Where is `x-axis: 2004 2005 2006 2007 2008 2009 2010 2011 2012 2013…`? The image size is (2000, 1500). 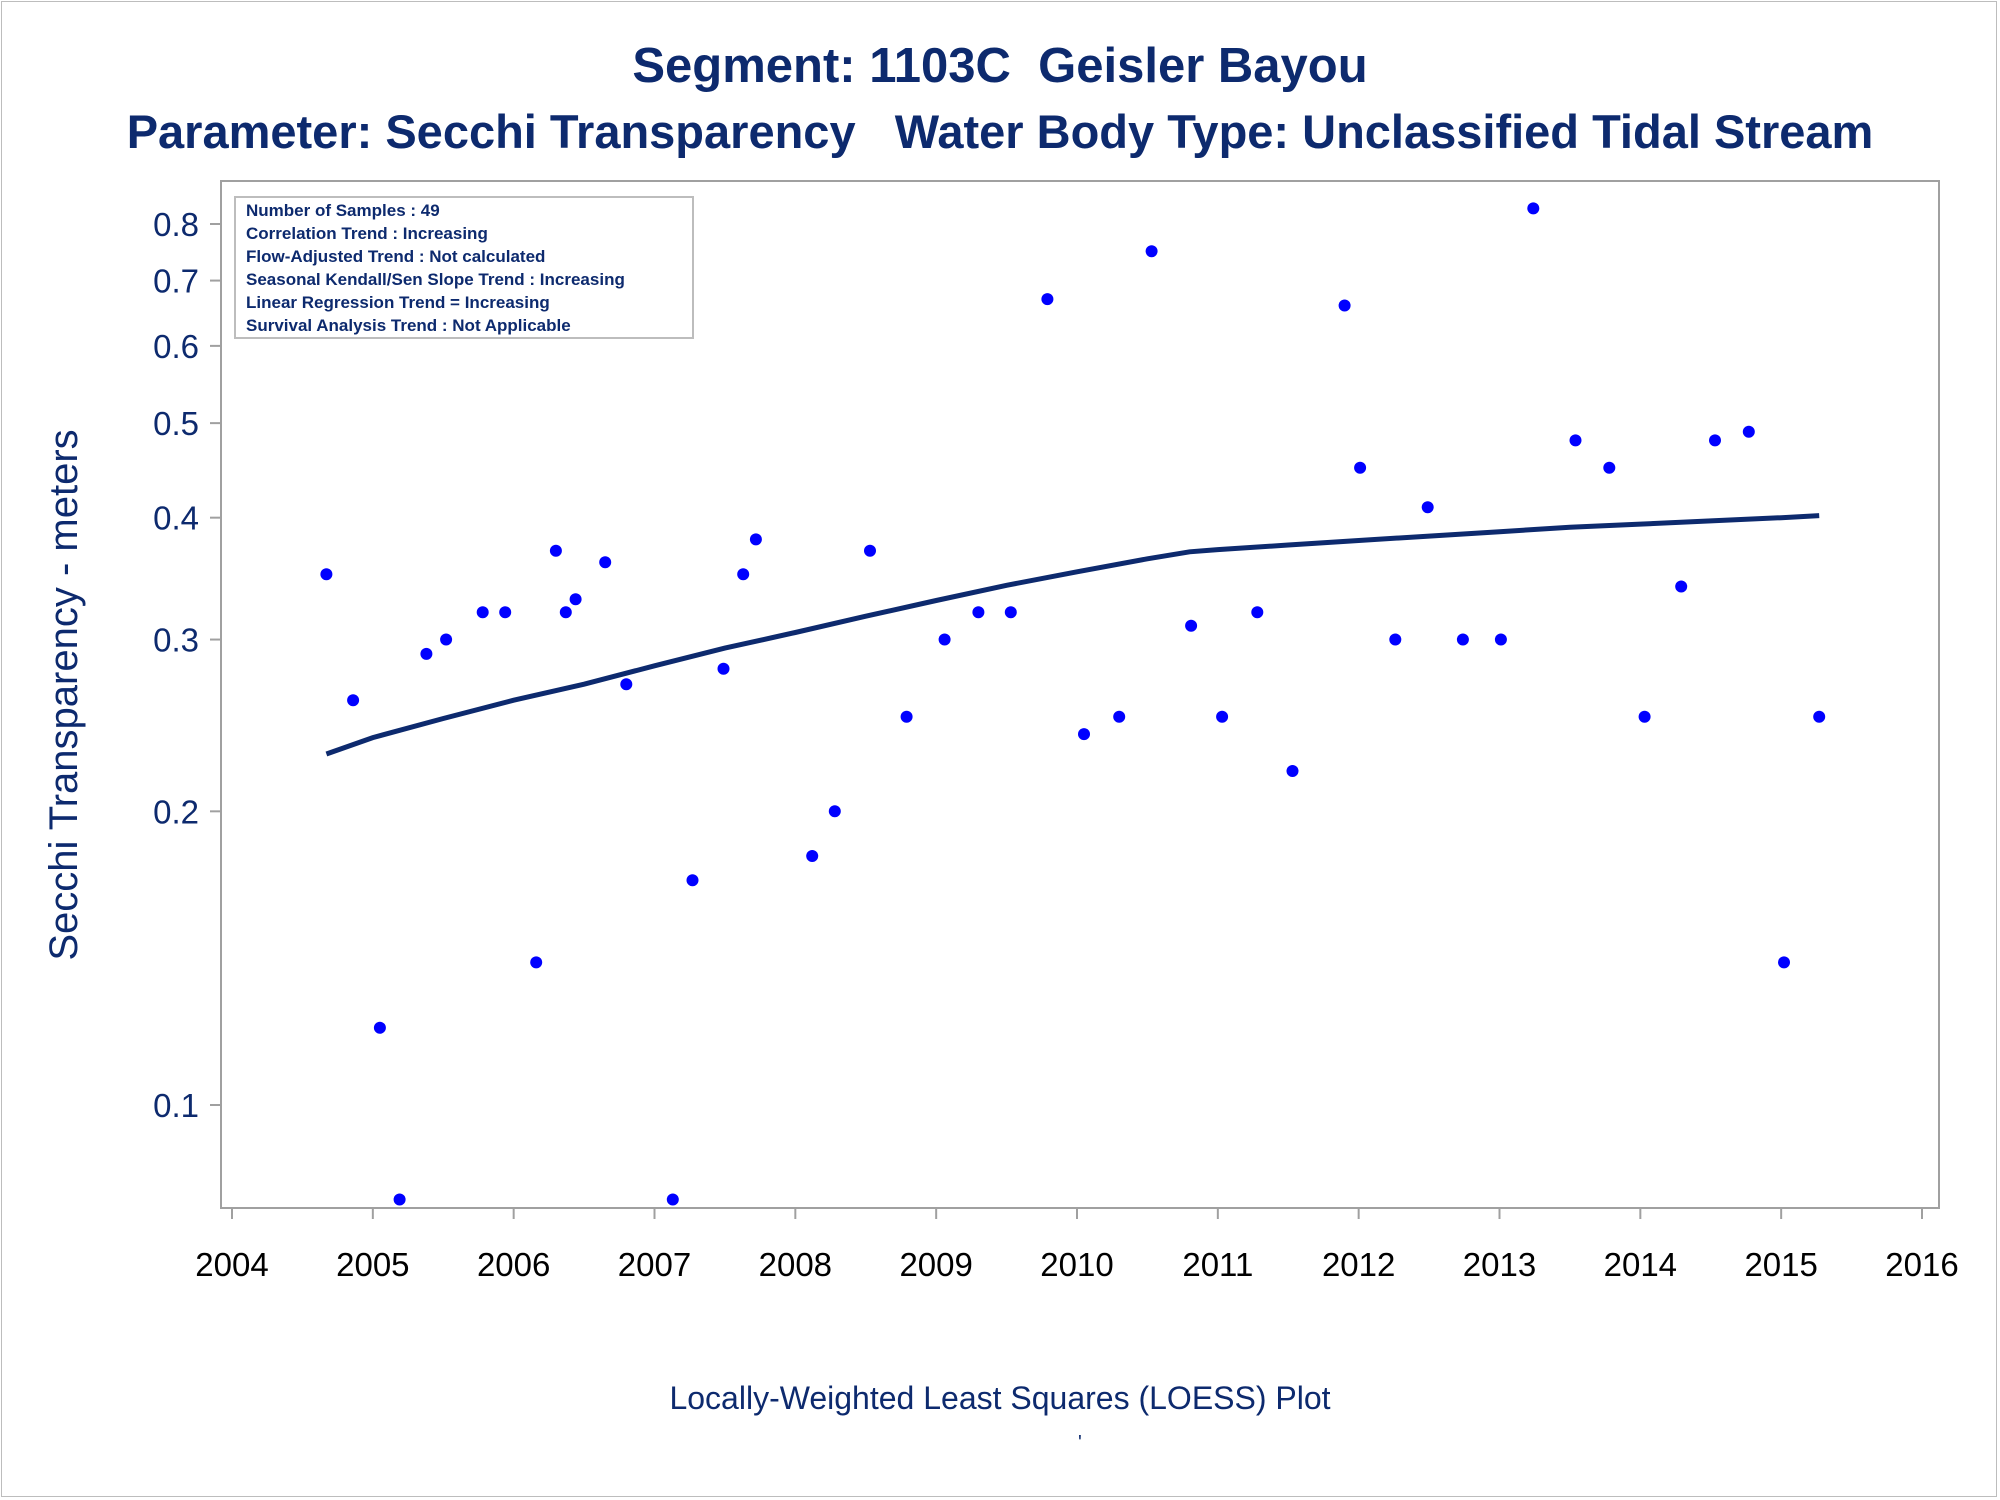 x-axis: 2004 2005 2006 2007 2008 2009 2010 2011 2012 2013… is located at coordinates (1077, 1245).